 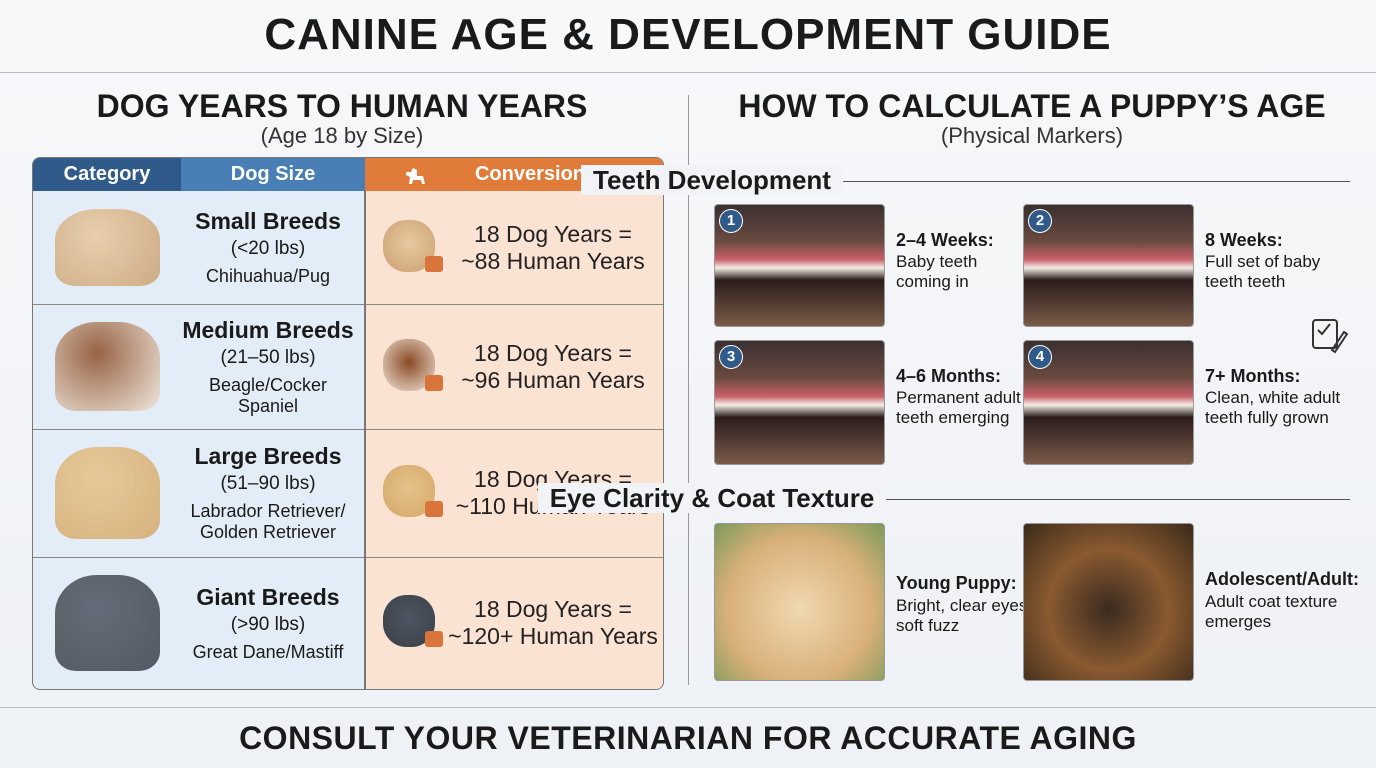 I want to click on subsection-title-text: Teeth Development, so click(x=712, y=180).